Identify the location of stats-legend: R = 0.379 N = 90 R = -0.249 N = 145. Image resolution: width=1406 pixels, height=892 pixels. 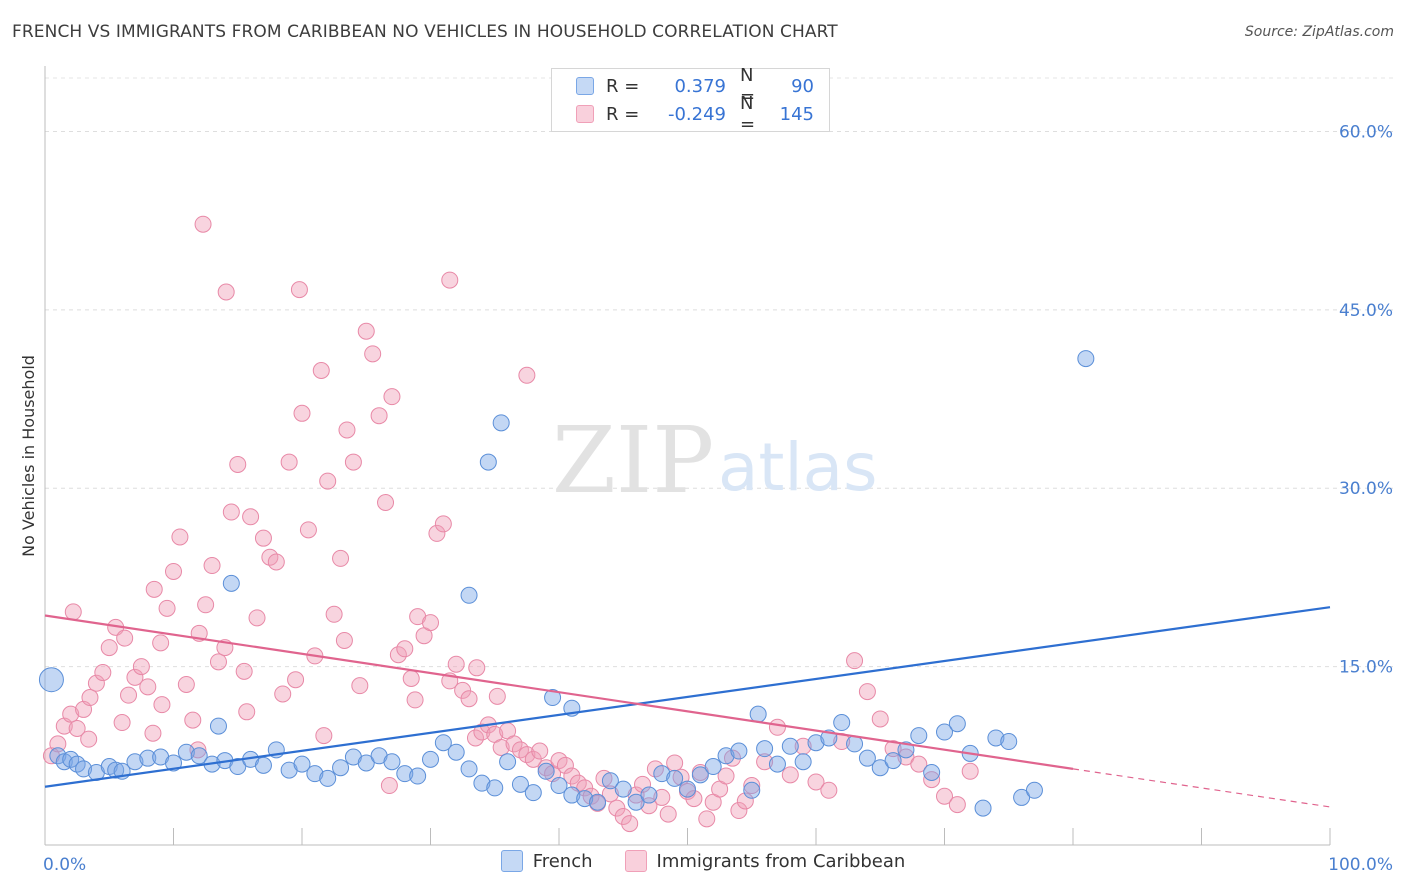
(690, 100).